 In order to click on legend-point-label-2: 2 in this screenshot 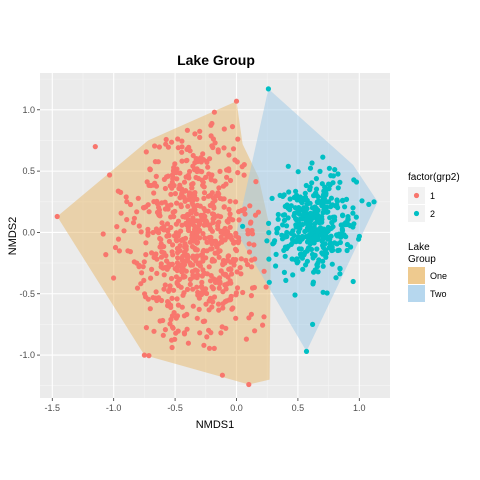, I will do `click(432, 214)`.